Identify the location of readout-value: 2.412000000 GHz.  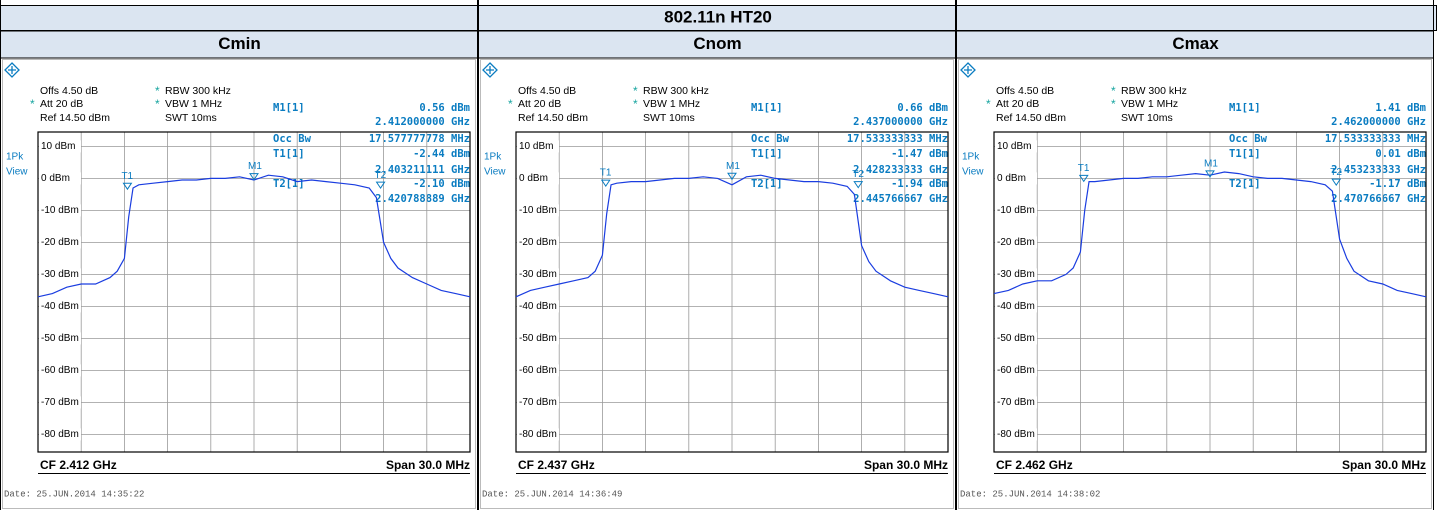
(422, 122).